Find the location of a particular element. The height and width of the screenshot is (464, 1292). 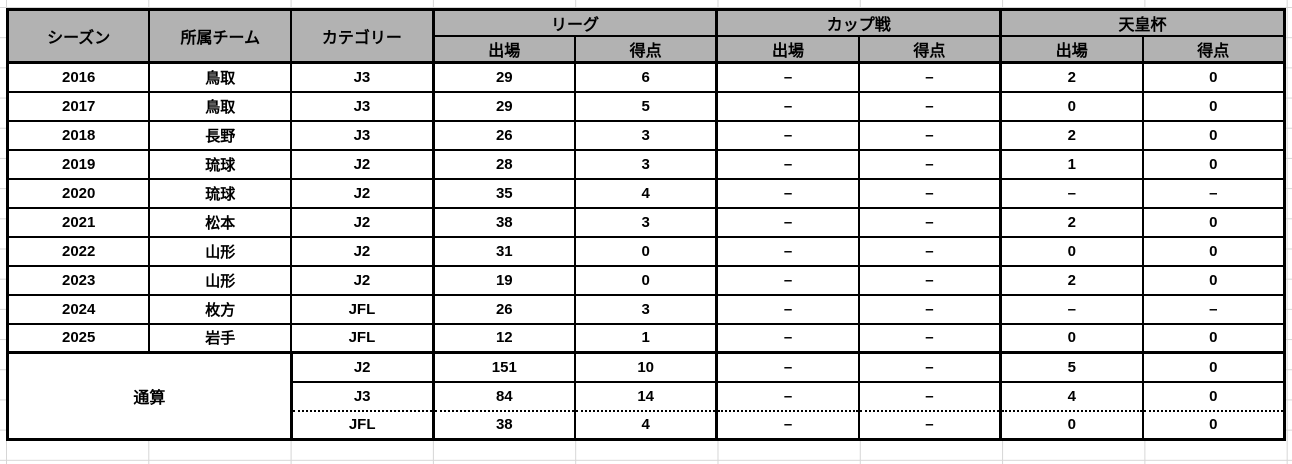

season-row: 2020 琉球 J2 35 4– – – – is located at coordinates (646, 193).